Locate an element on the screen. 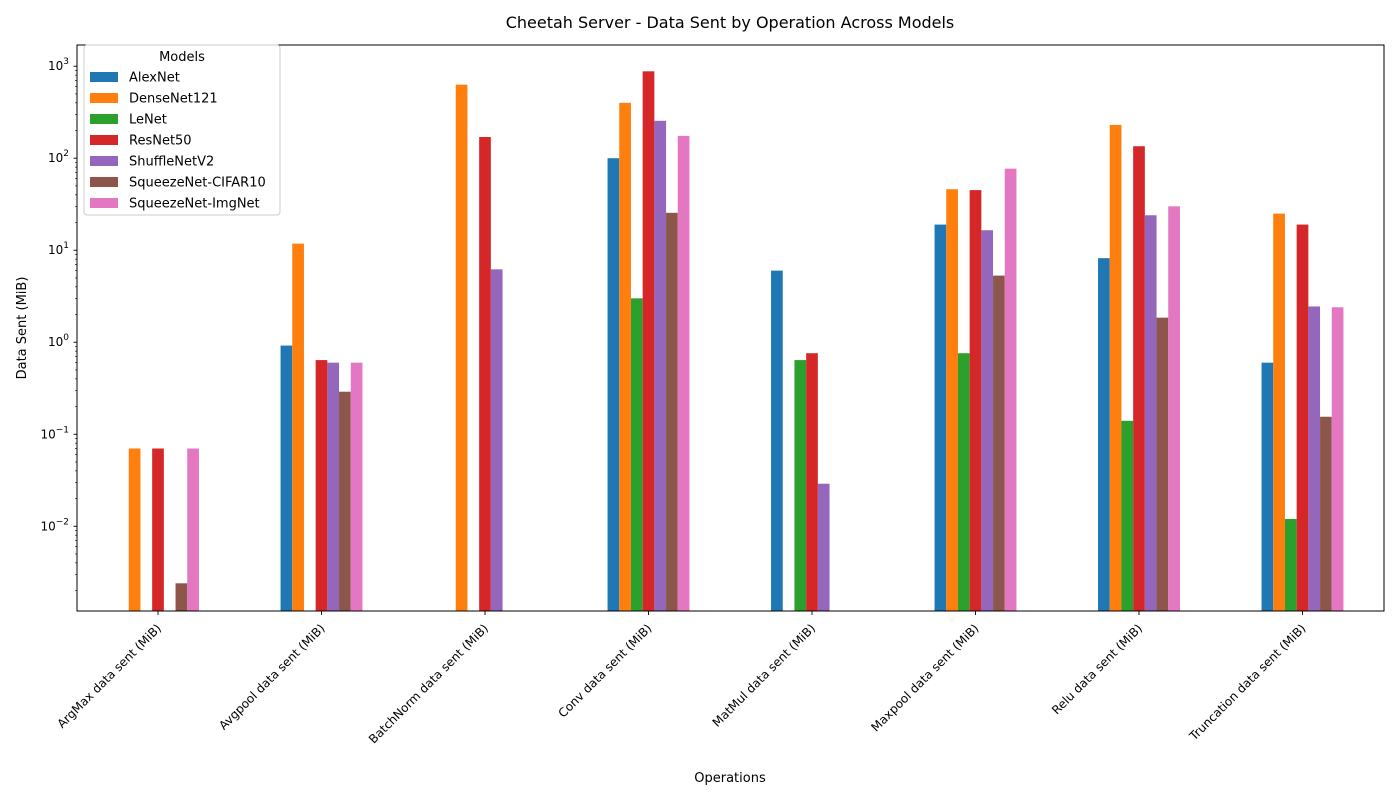 The height and width of the screenshot is (800, 1400). legend-label: SqueezeNet-ImgNet is located at coordinates (194, 204).